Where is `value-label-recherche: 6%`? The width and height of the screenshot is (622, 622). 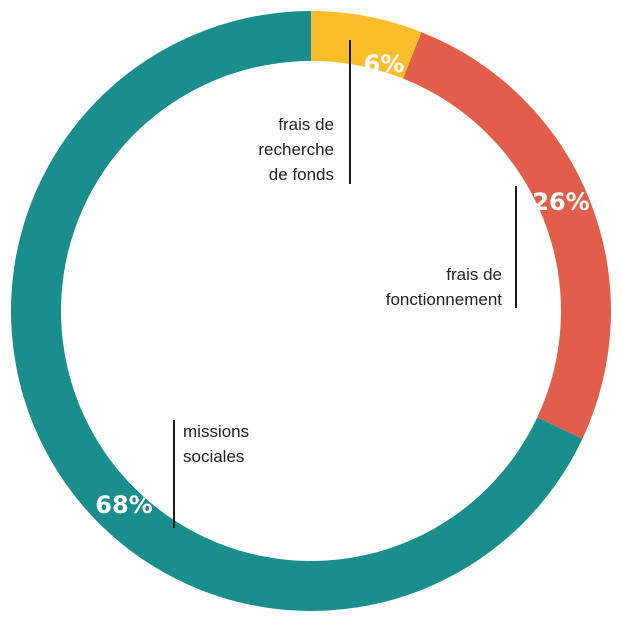
value-label-recherche: 6% is located at coordinates (384, 64).